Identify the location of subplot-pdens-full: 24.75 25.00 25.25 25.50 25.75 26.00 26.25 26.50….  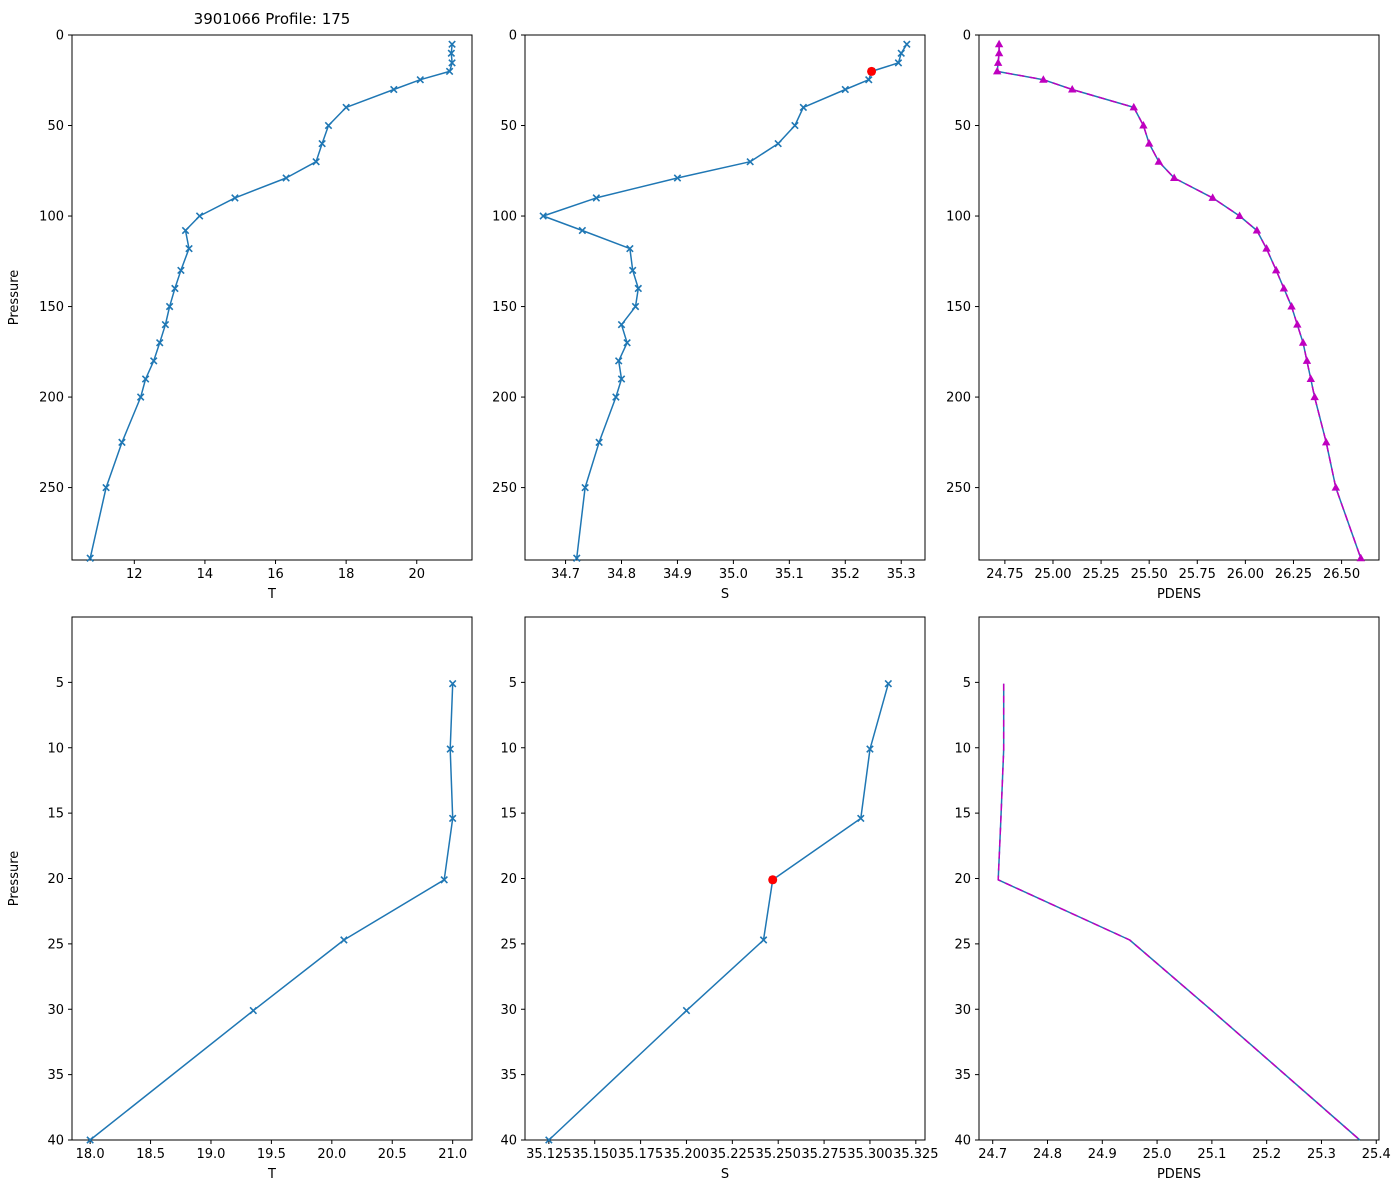
(1163, 315).